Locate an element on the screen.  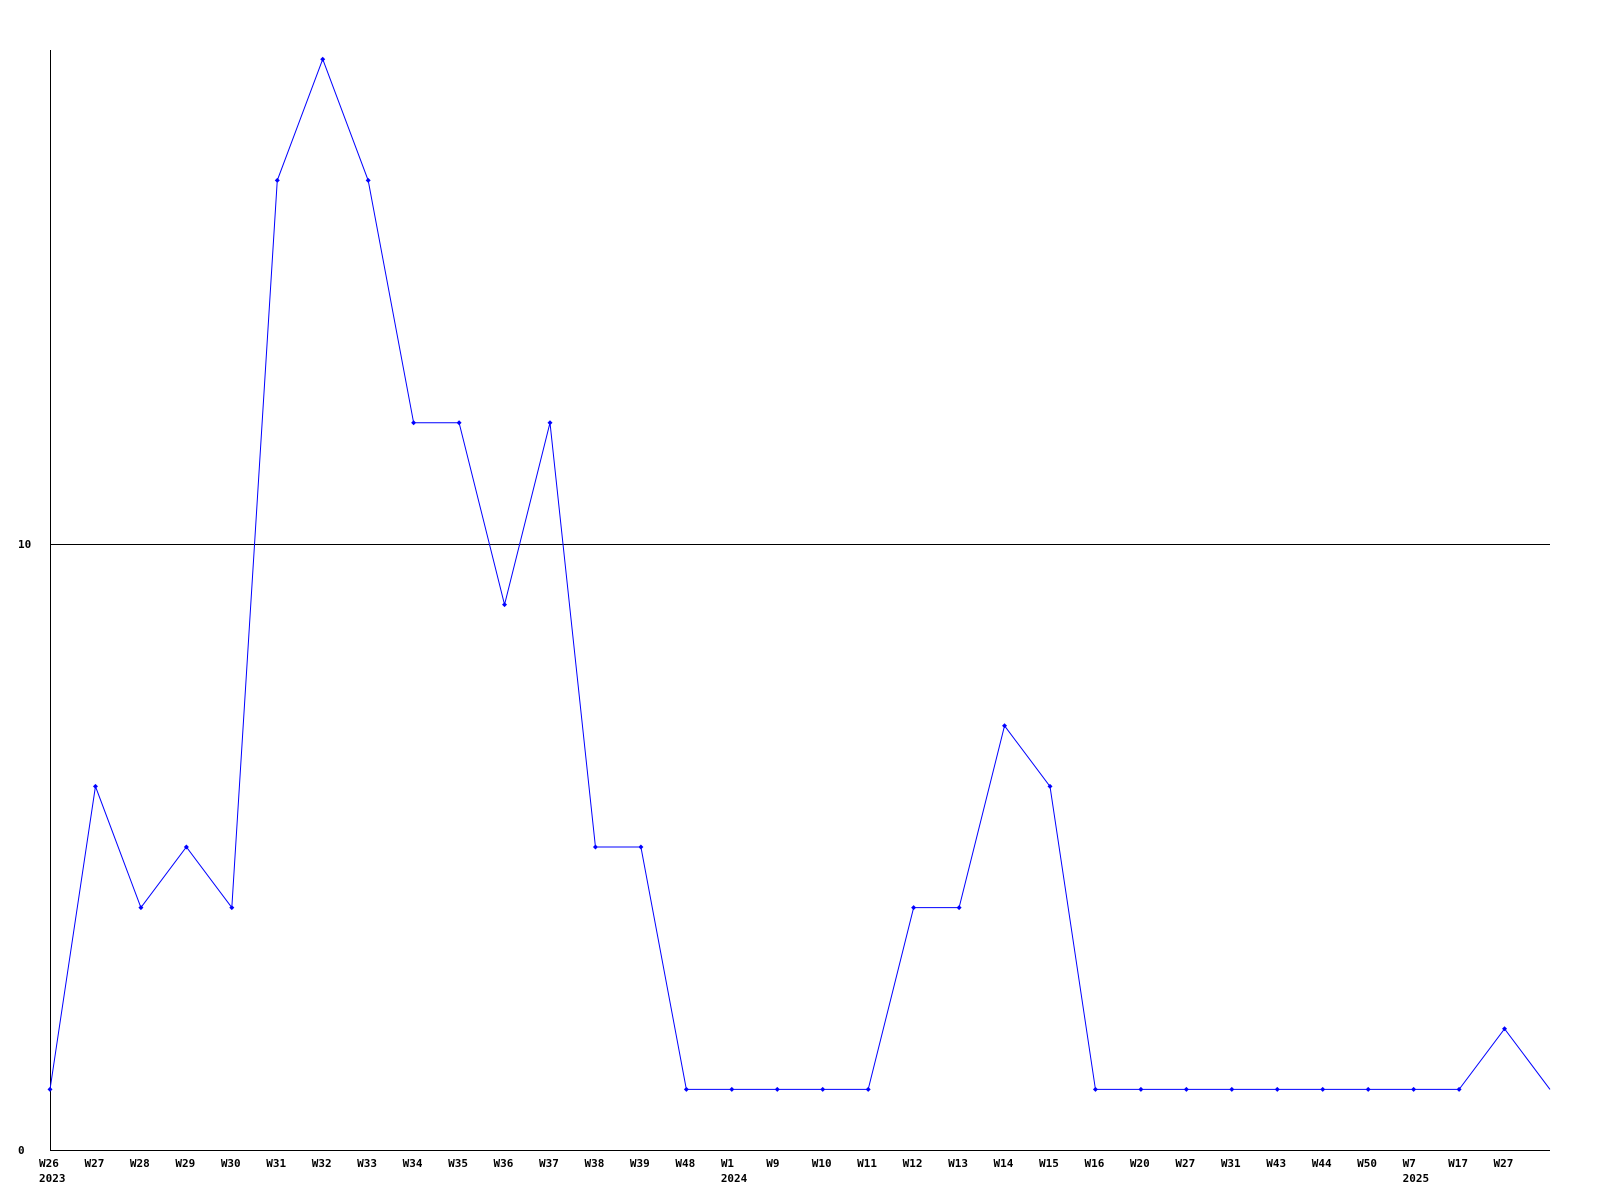
x-tick-label: W39 is located at coordinates (640, 1163).